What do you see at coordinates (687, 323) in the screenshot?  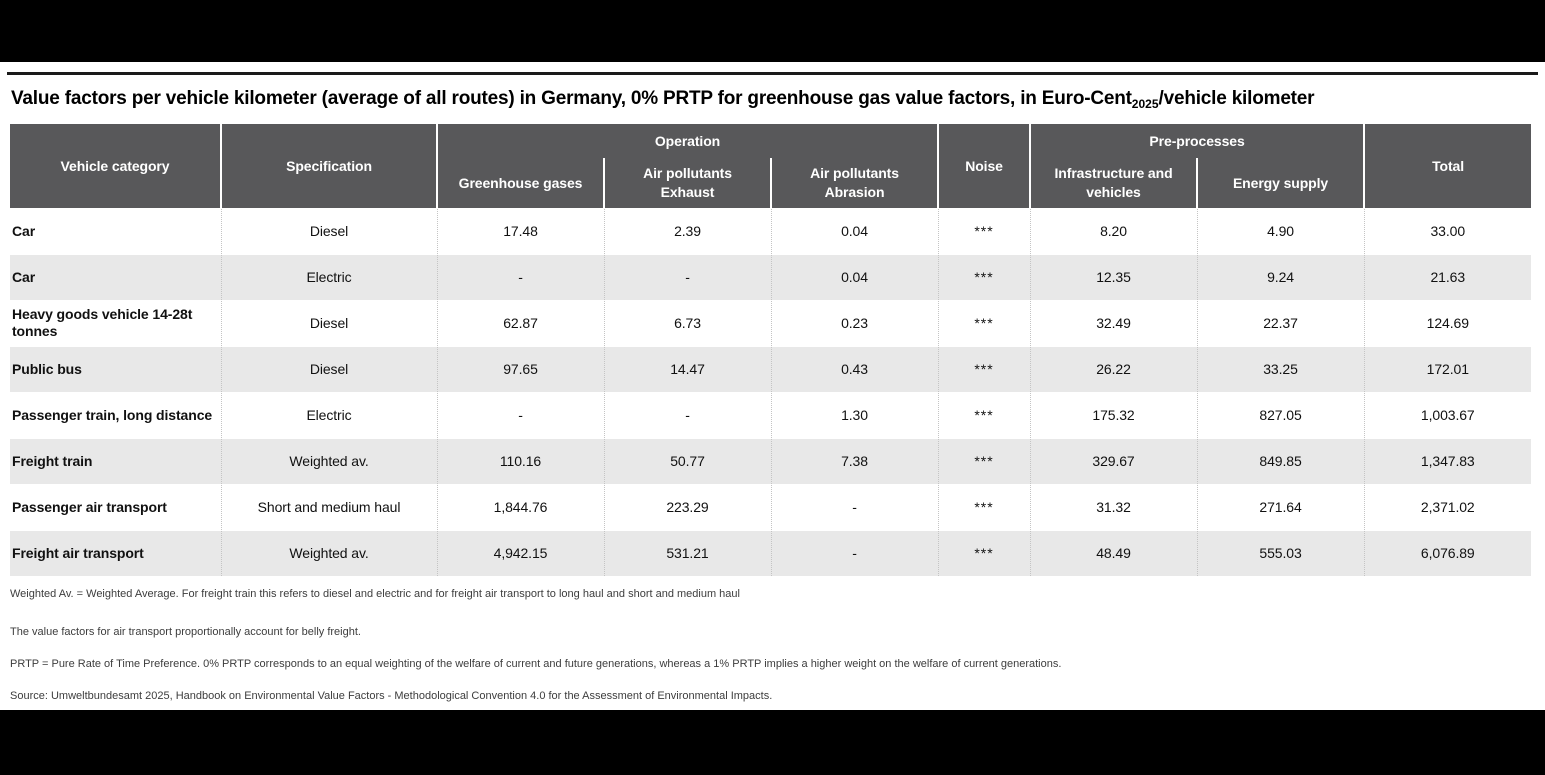 I see `cell-air-pollutants-exhaust: 6.73` at bounding box center [687, 323].